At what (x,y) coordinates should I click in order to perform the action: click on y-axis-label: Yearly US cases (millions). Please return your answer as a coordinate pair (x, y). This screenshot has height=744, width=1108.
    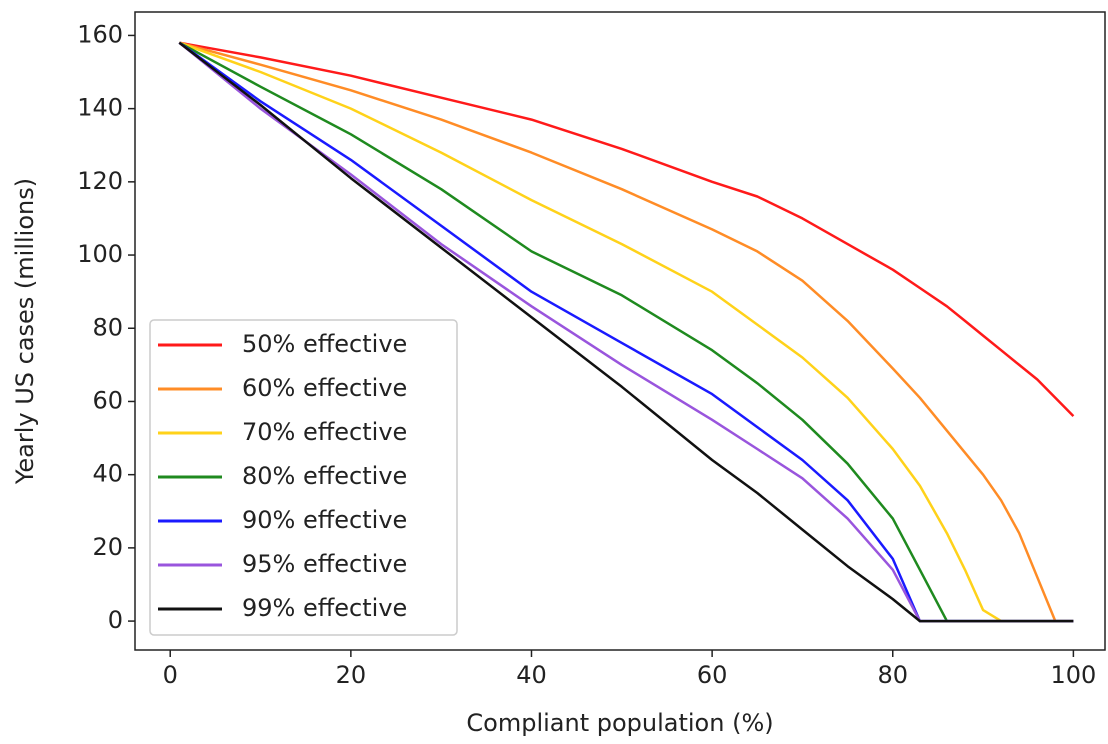
    Looking at the image, I should click on (25, 331).